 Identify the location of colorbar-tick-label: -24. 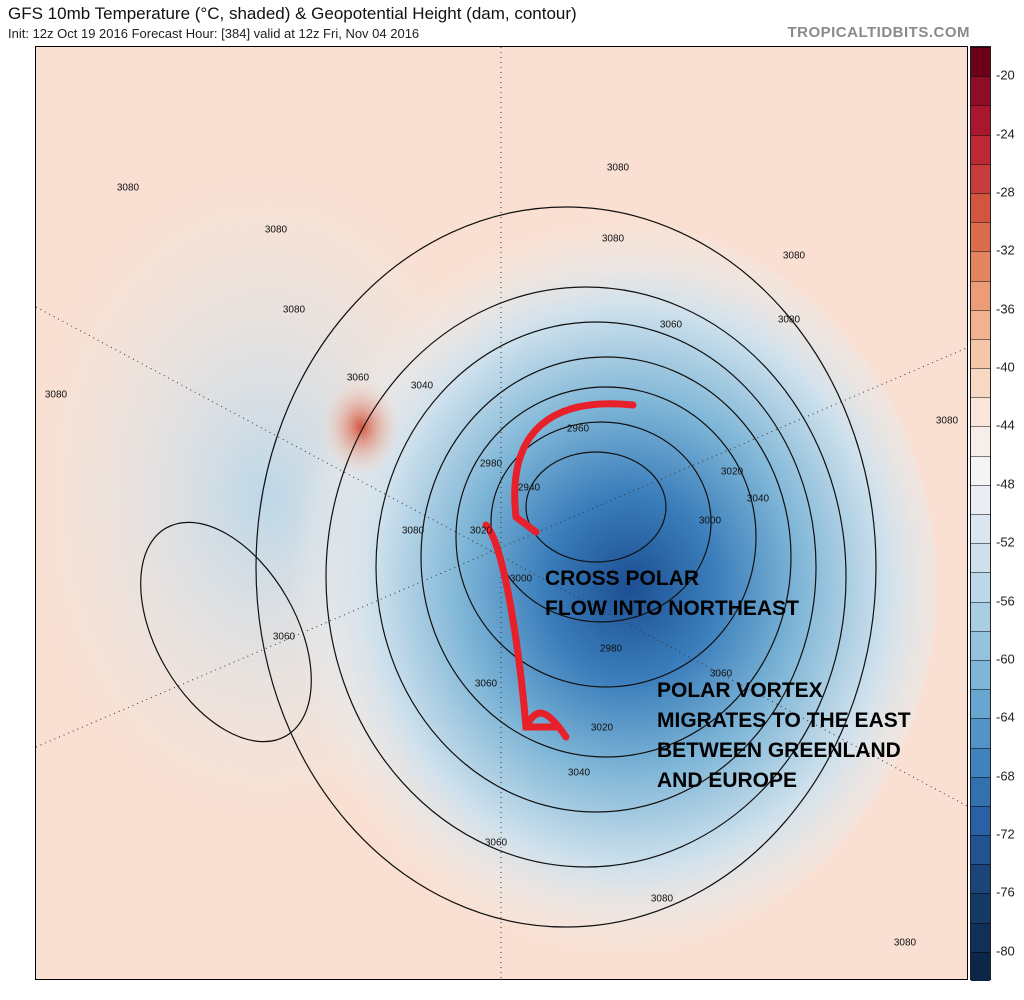
(1005, 134).